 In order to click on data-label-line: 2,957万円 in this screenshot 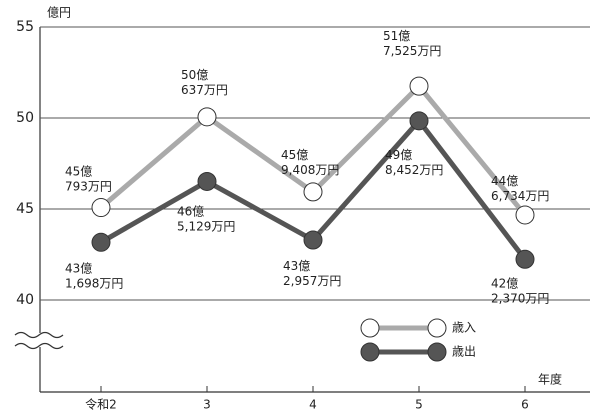, I will do `click(312, 281)`.